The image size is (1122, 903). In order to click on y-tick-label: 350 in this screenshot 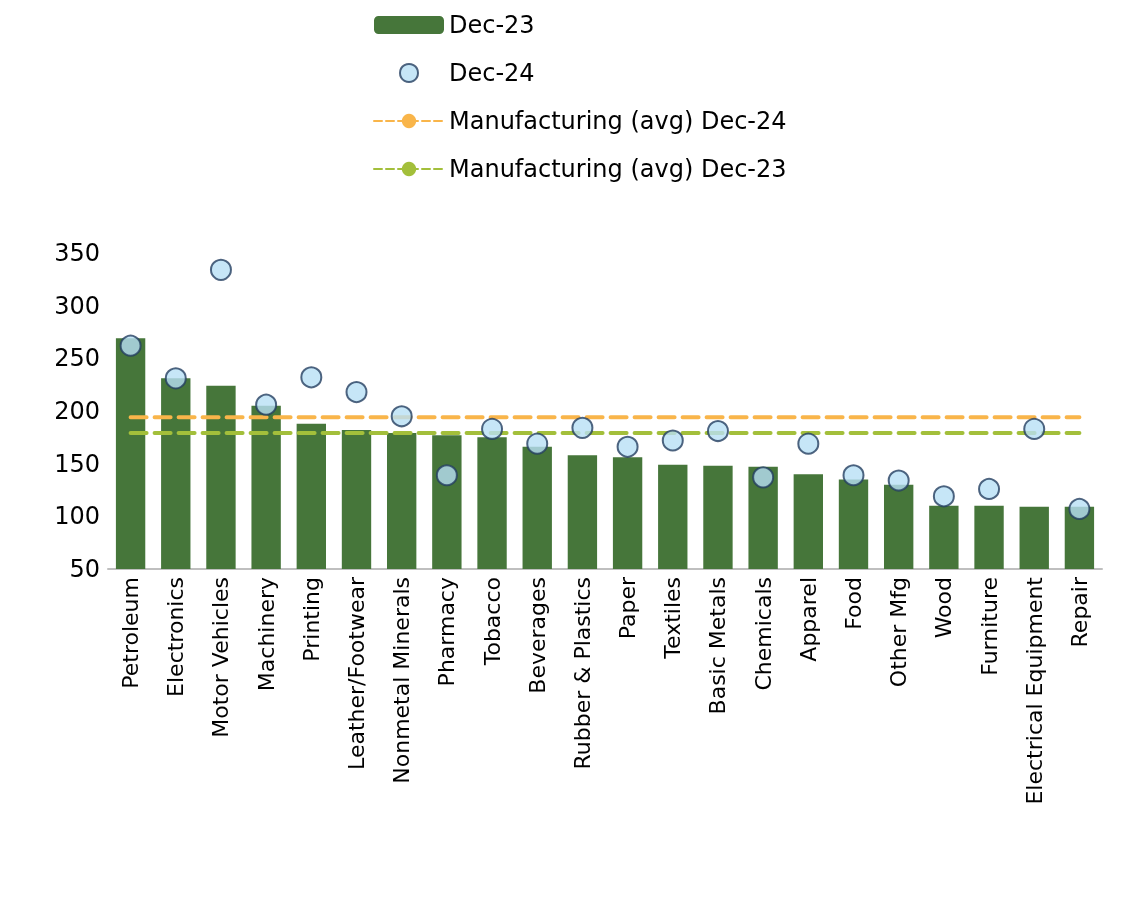, I will do `click(77, 253)`.